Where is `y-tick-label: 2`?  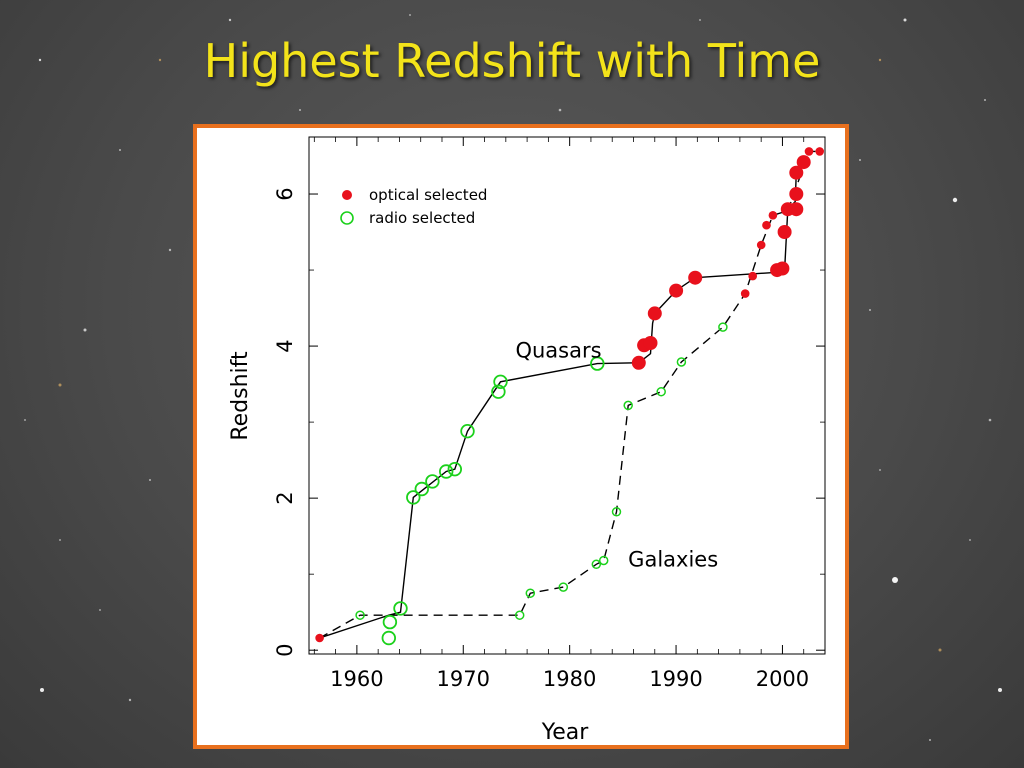
y-tick-label: 2 is located at coordinates (285, 497).